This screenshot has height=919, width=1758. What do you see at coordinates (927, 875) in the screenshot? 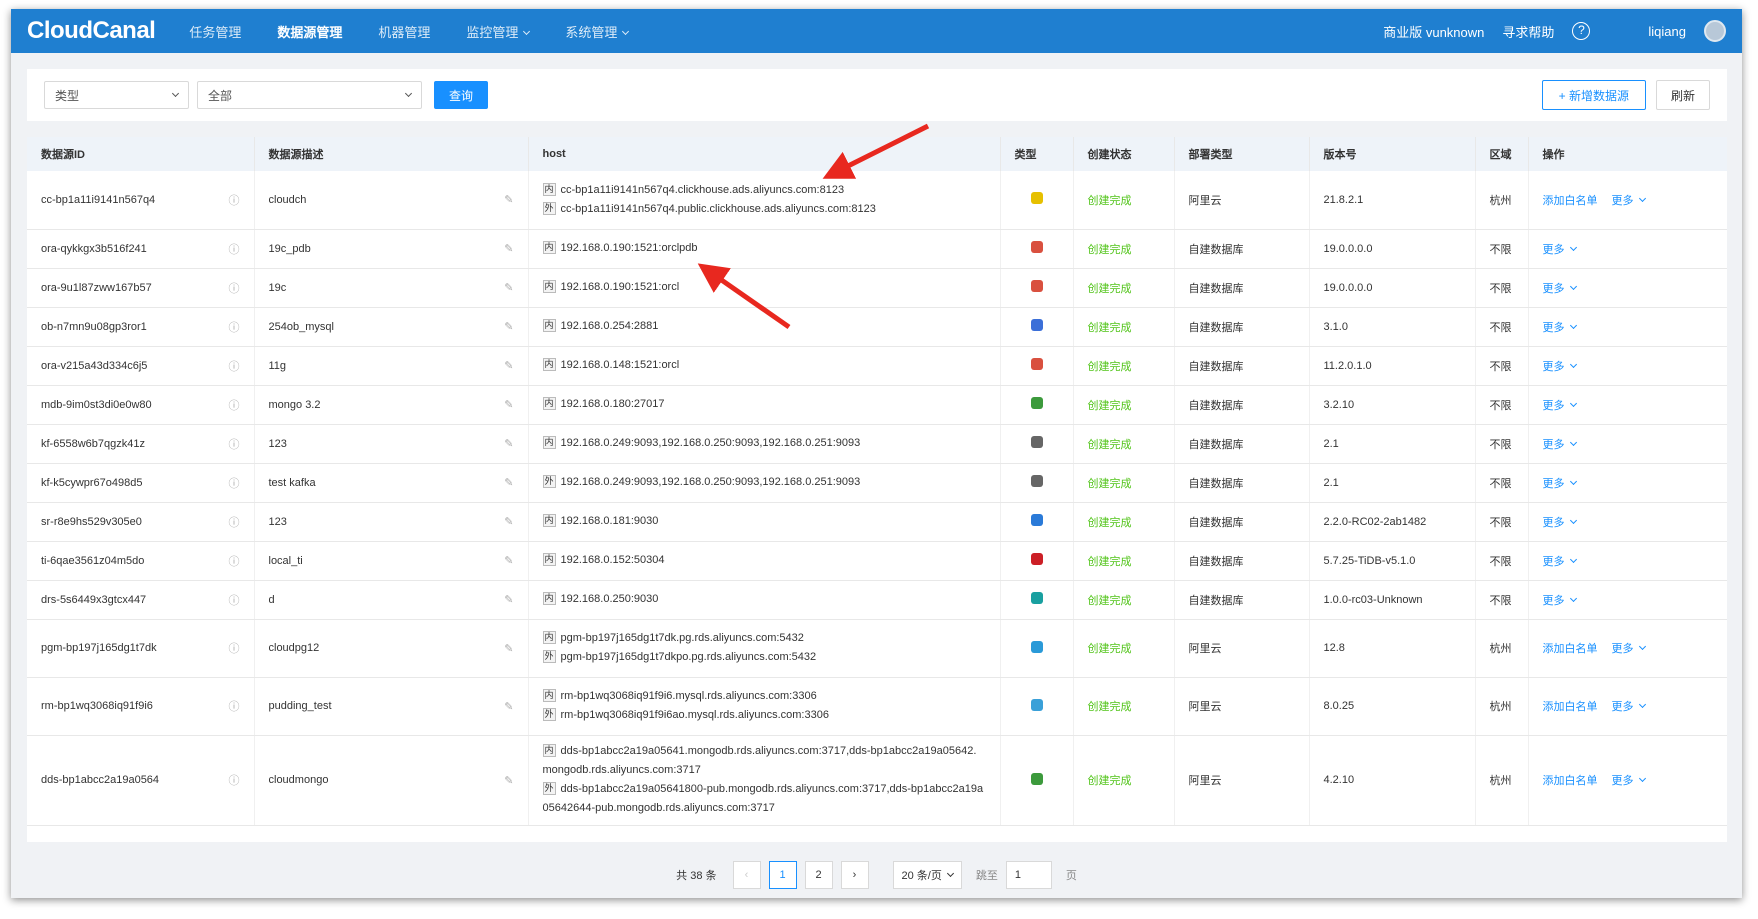
I see `page-size: 20 条/页` at bounding box center [927, 875].